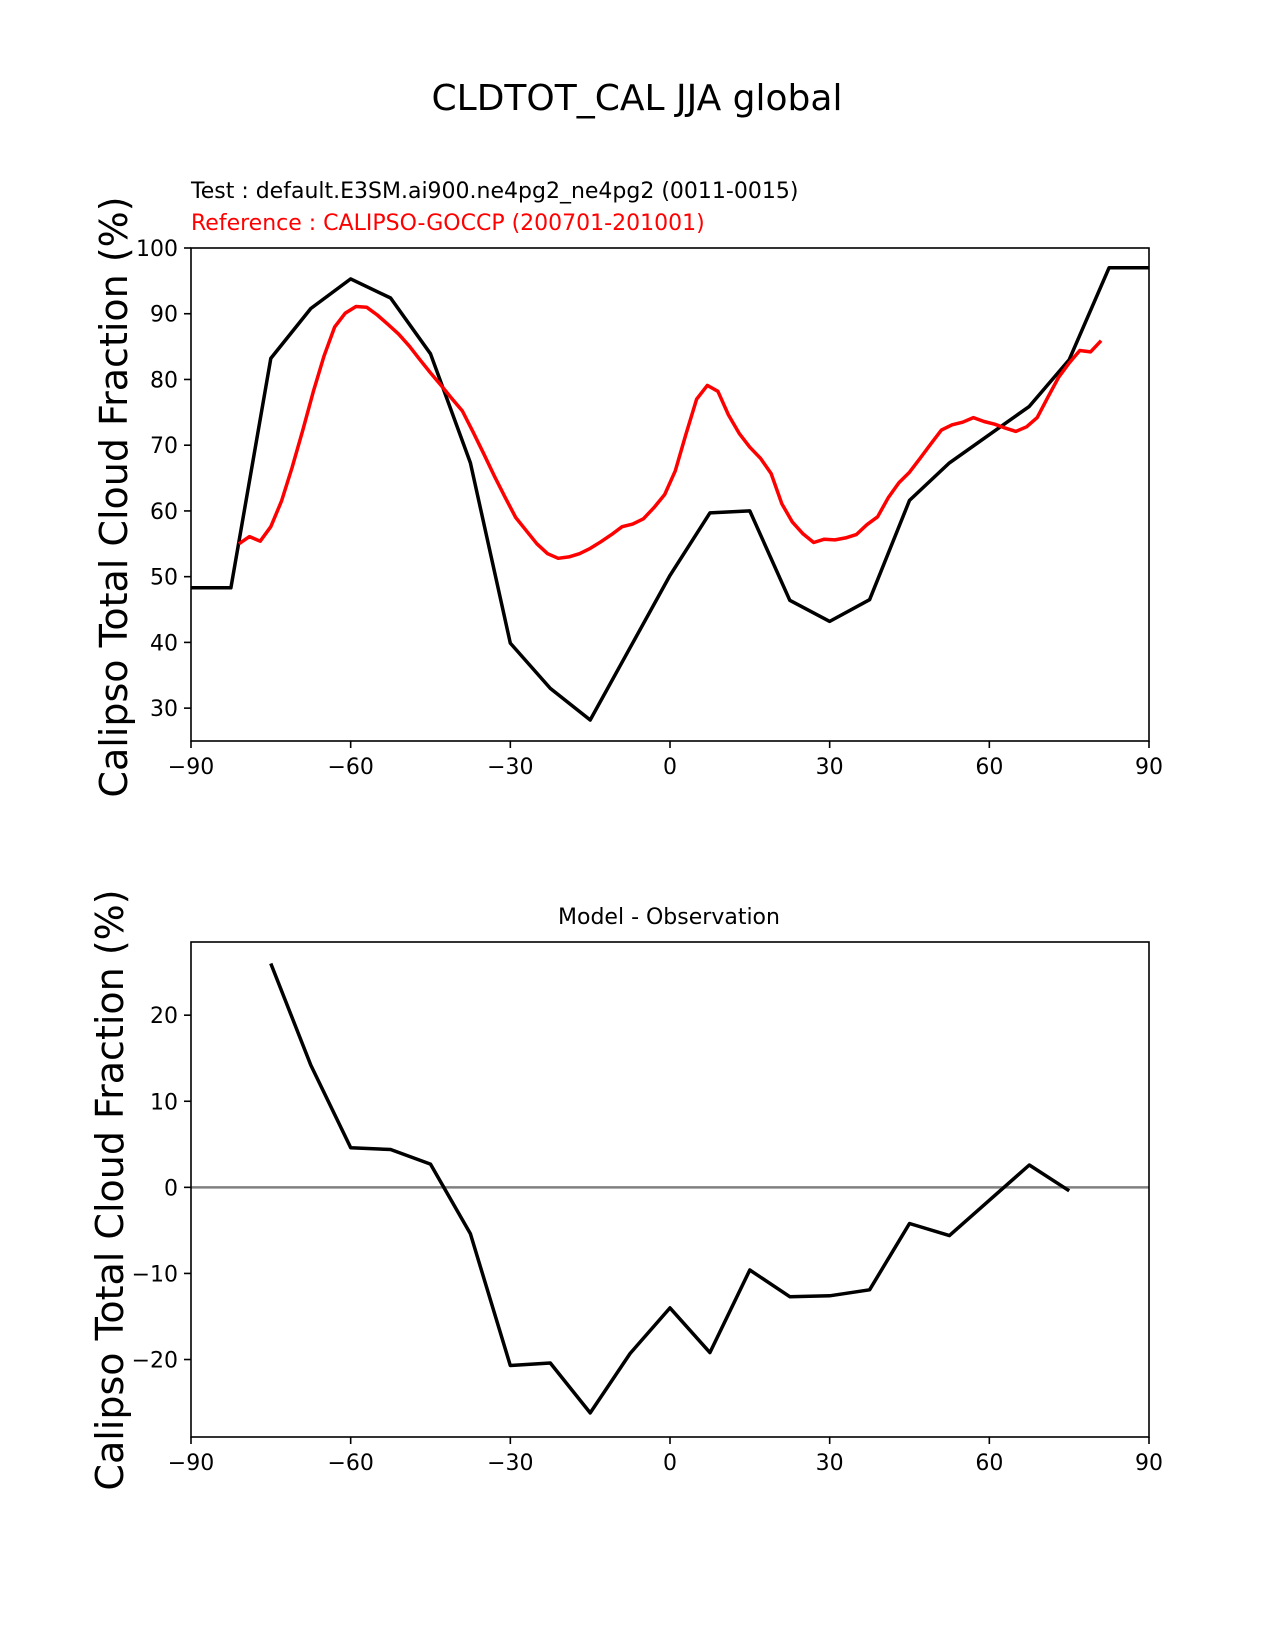 The height and width of the screenshot is (1650, 1275). I want to click on bottom-ylabel: Calipso Total Cloud Fraction (%), so click(110, 1189).